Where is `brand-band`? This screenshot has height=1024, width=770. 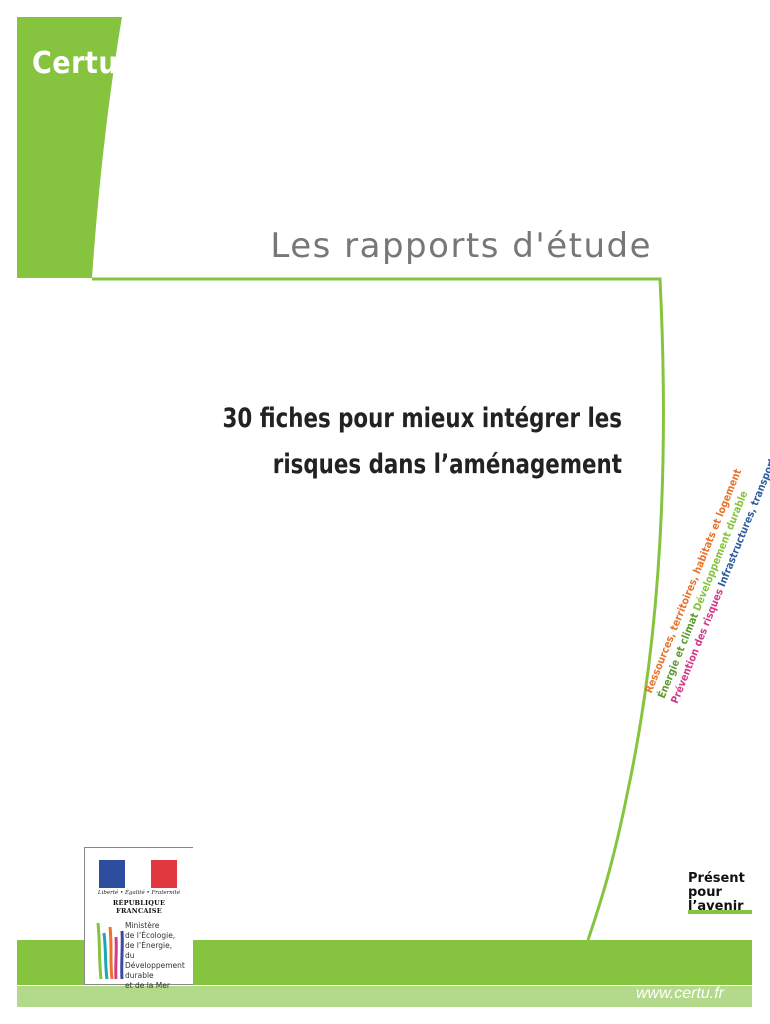 brand-band is located at coordinates (69, 147).